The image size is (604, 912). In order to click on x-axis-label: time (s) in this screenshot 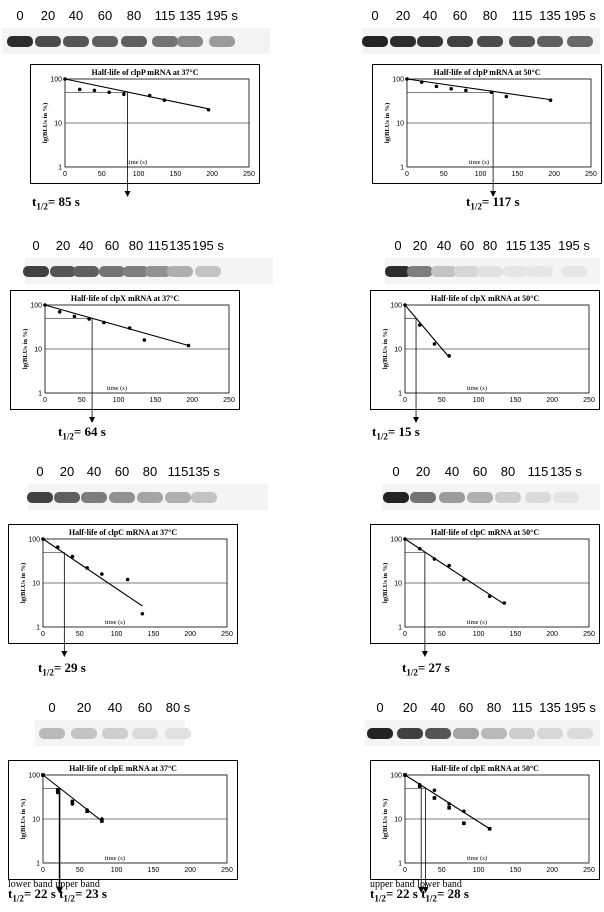, I will do `click(477, 388)`.